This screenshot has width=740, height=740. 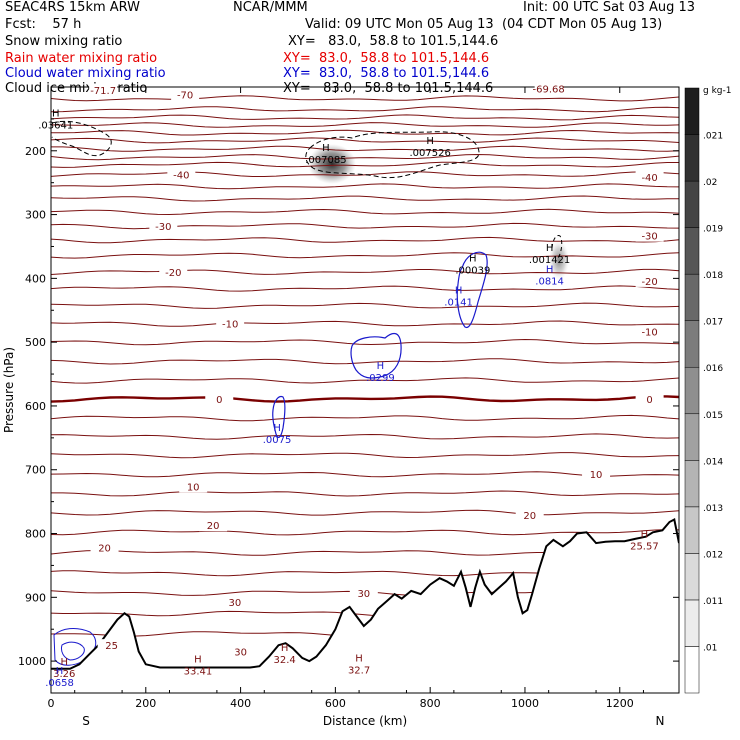 What do you see at coordinates (81, 138) in the screenshot?
I see `snow-contour-upper-left` at bounding box center [81, 138].